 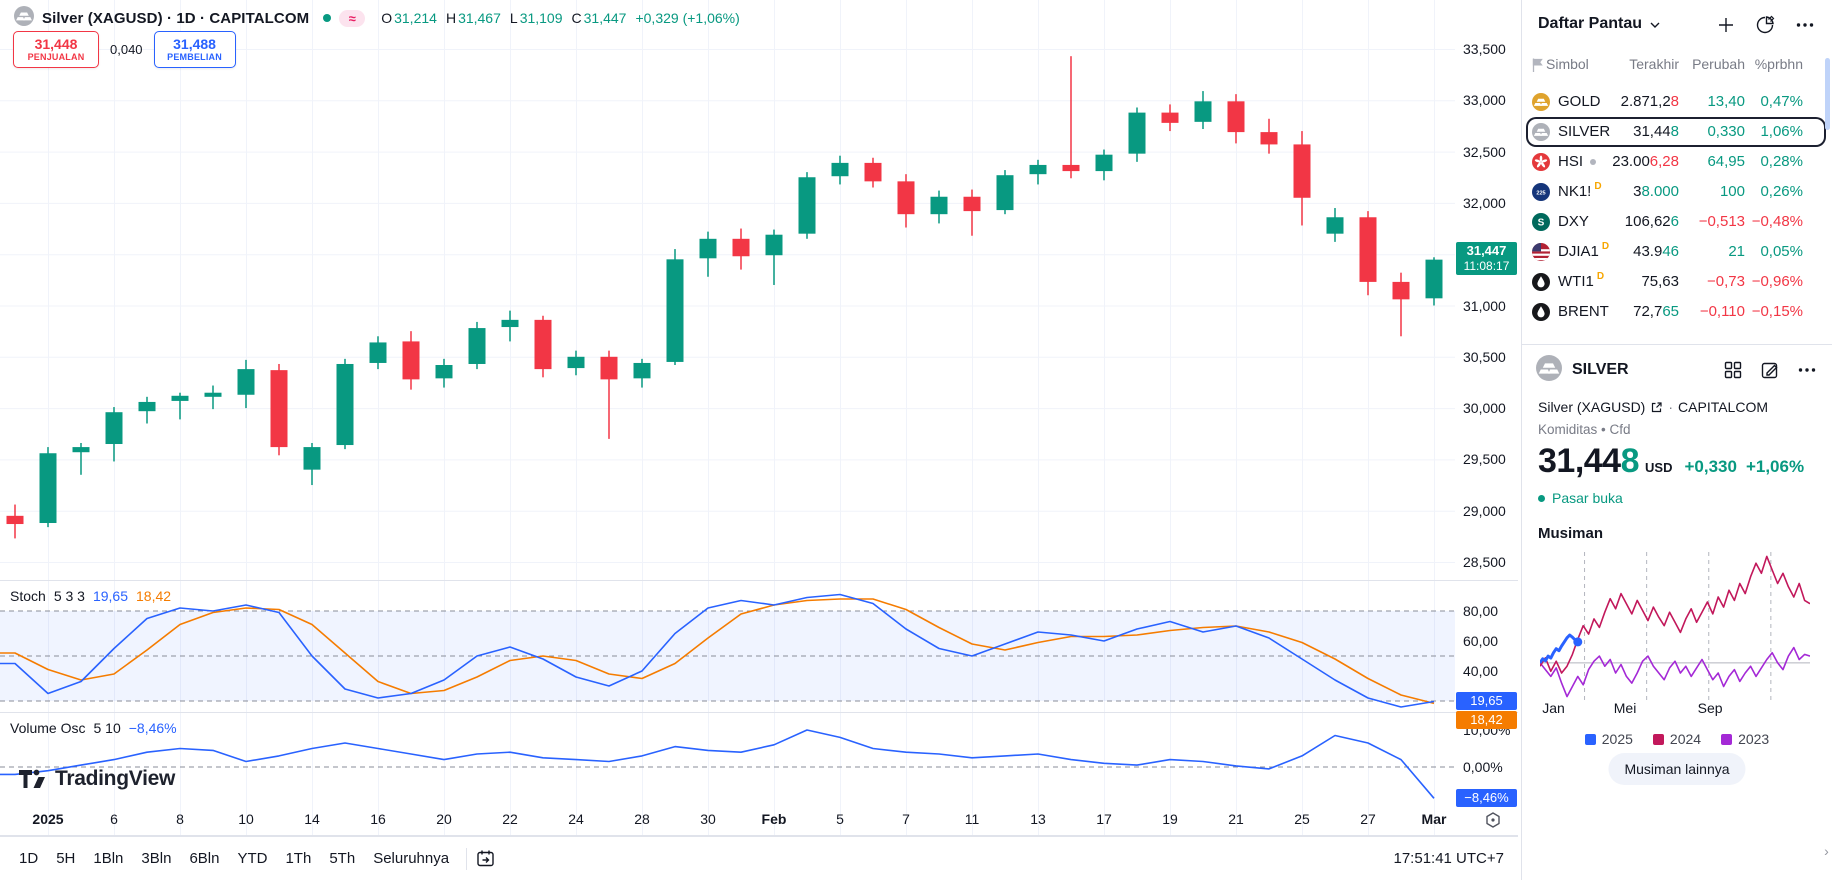 What do you see at coordinates (1656, 191) in the screenshot?
I see `watchlist-last-price: 38.000` at bounding box center [1656, 191].